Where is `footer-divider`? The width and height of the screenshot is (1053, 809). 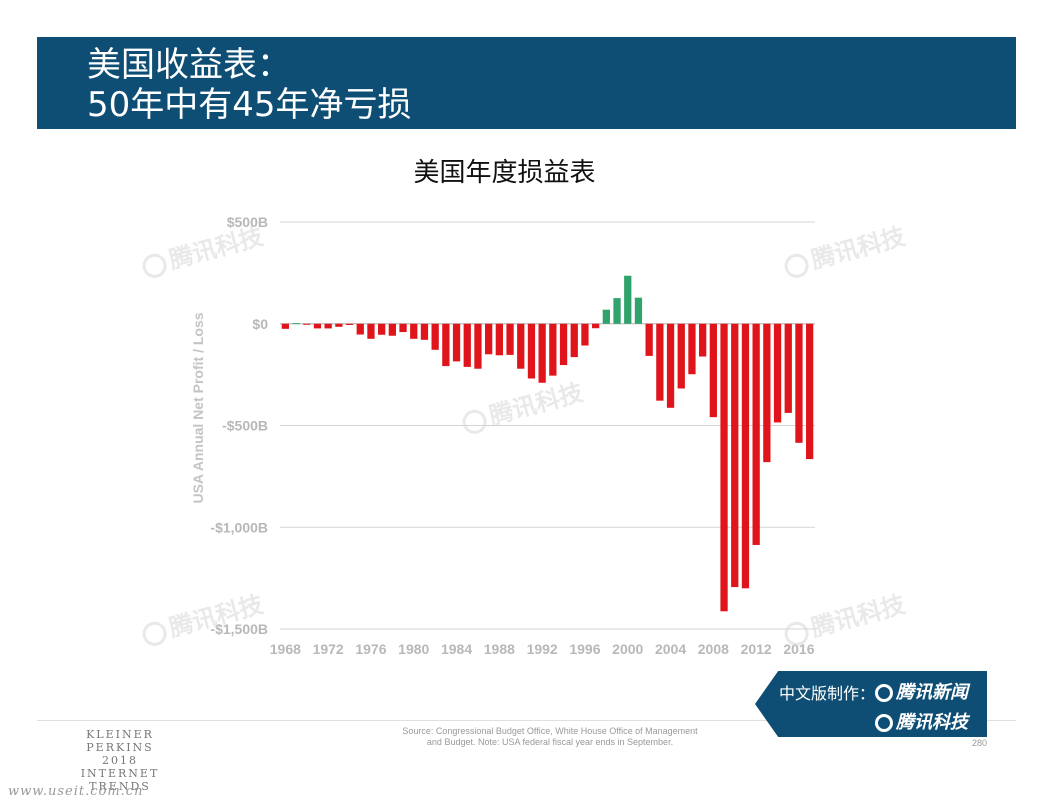 footer-divider is located at coordinates (526, 720).